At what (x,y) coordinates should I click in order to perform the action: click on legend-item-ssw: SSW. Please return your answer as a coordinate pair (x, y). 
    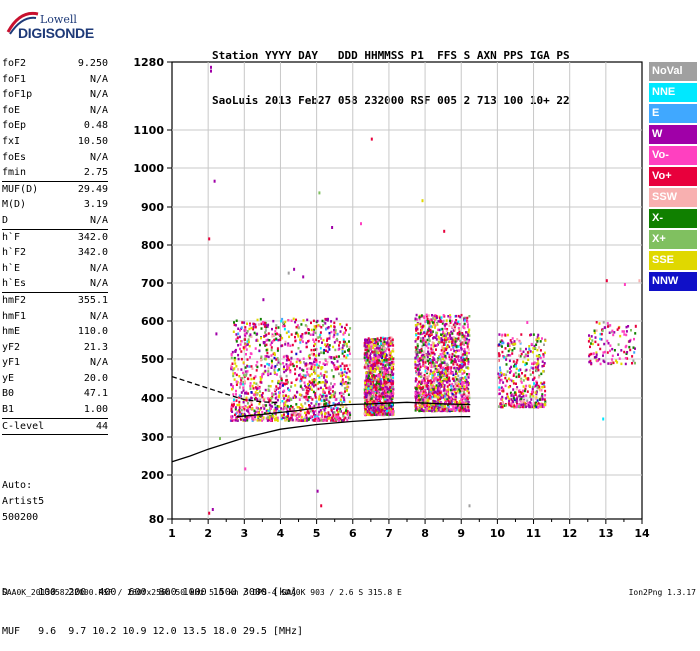
    Looking at the image, I should click on (673, 197).